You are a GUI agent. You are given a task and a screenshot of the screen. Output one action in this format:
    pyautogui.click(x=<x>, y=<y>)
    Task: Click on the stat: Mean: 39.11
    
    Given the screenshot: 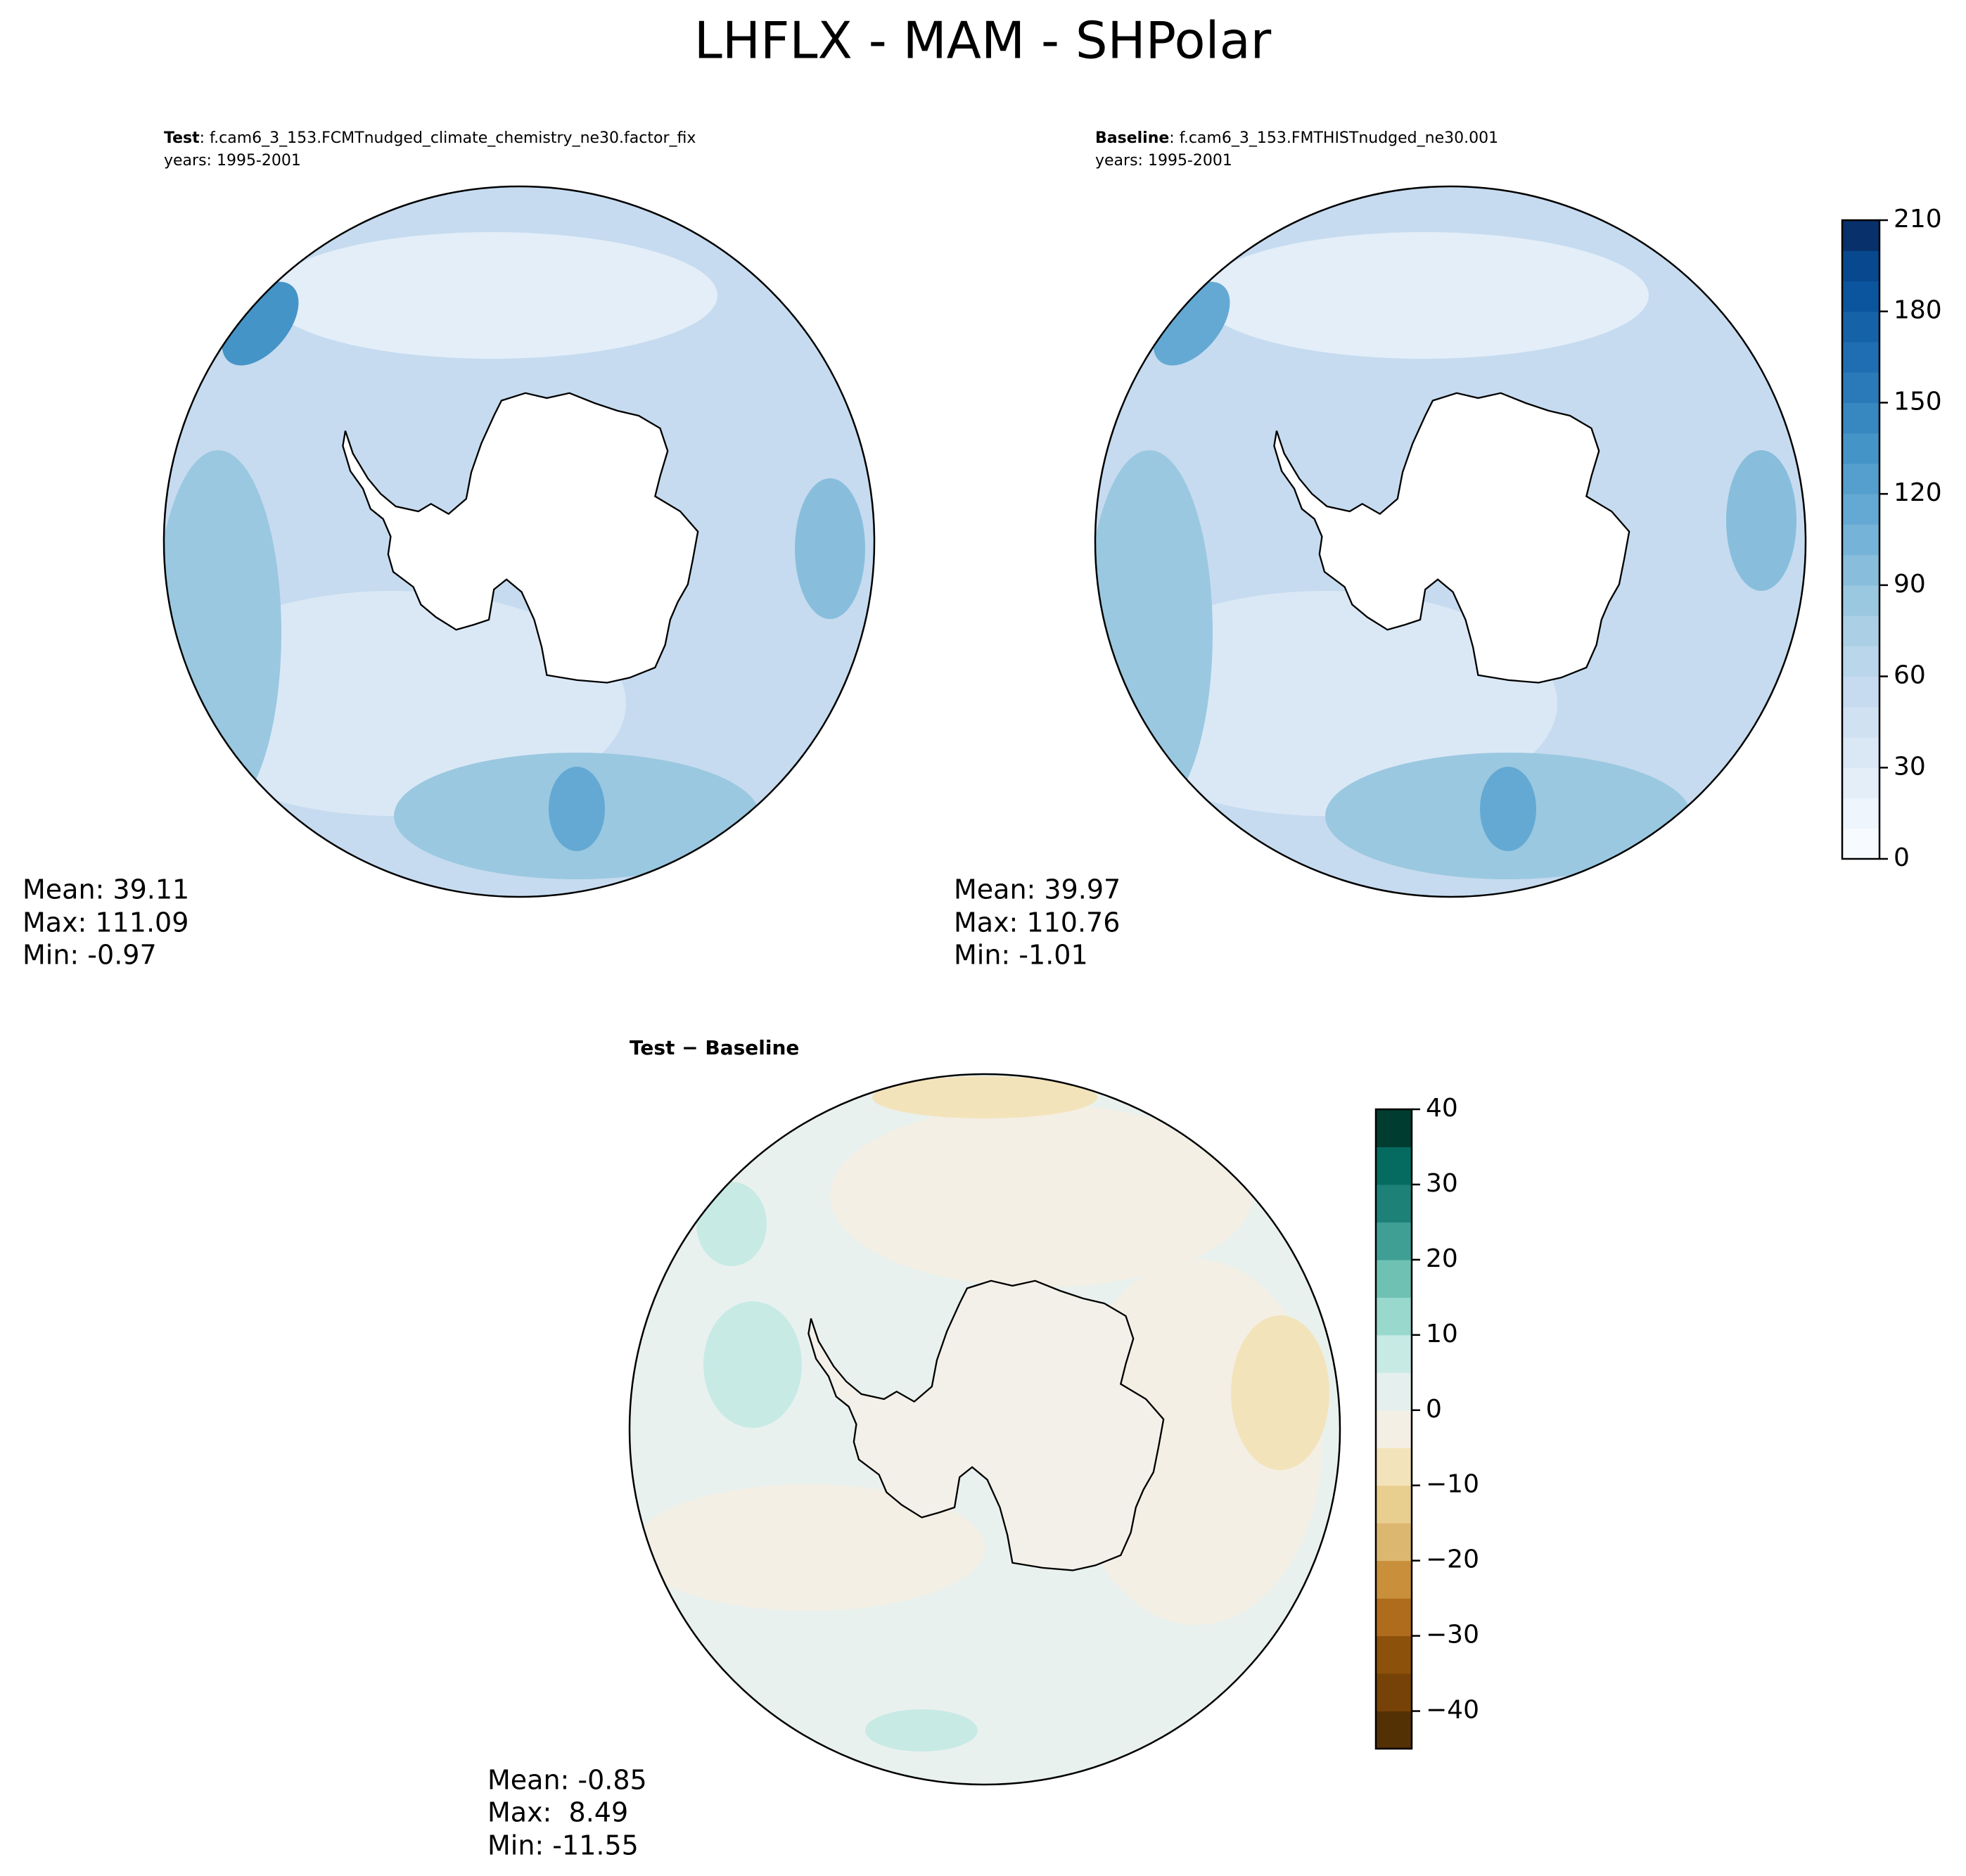 What is the action you would take?
    pyautogui.click(x=106, y=889)
    